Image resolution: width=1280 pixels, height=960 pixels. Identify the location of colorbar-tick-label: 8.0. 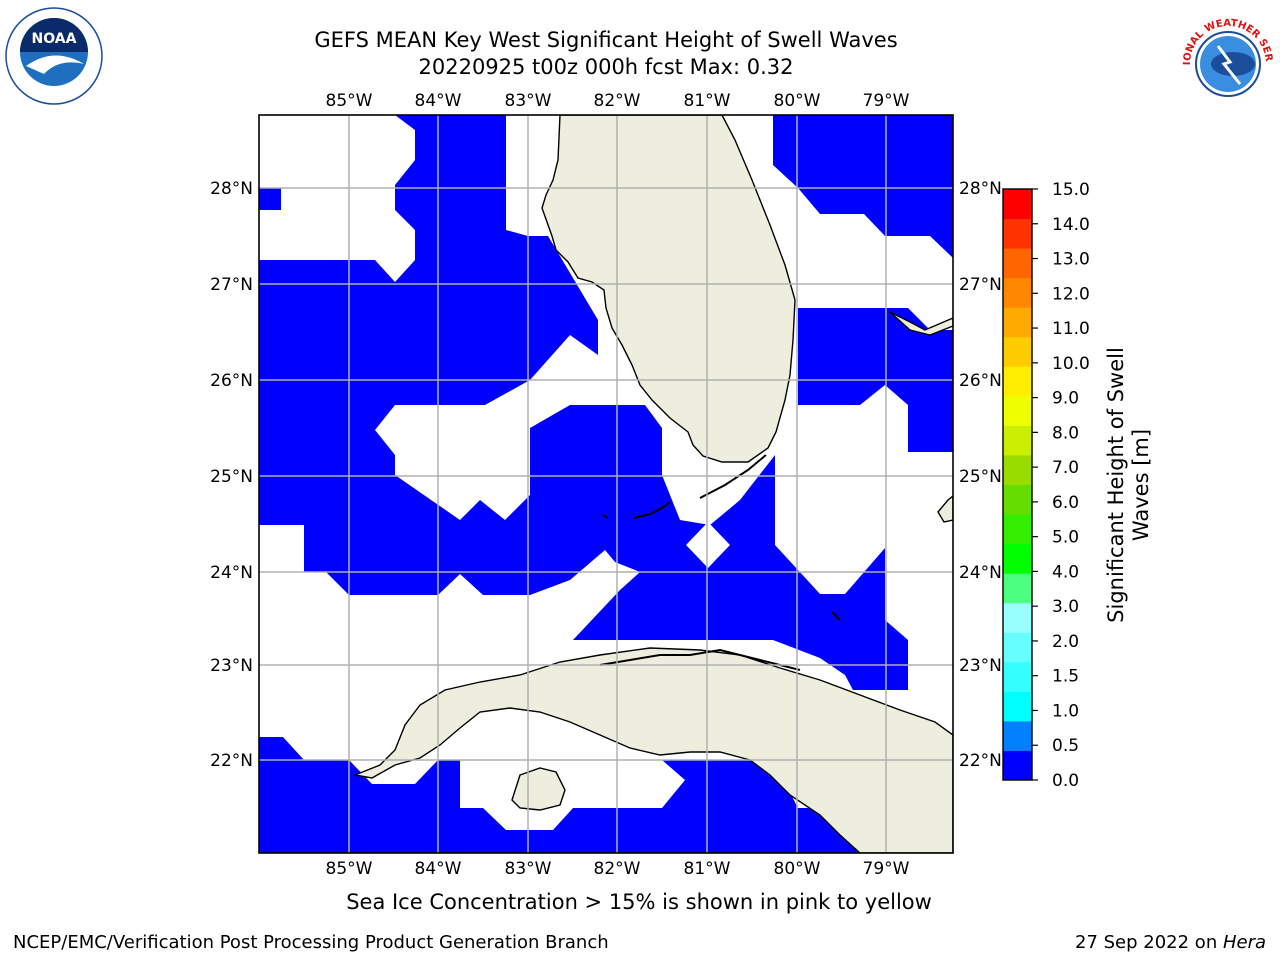
(1065, 433).